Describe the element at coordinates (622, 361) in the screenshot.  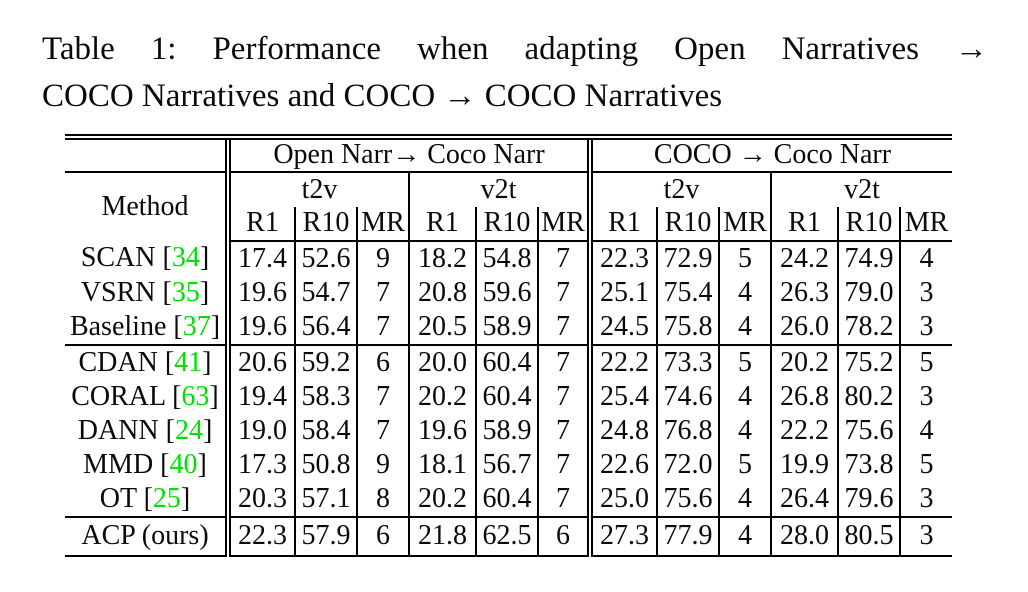
I see `metric-value-cell: 22.2` at that location.